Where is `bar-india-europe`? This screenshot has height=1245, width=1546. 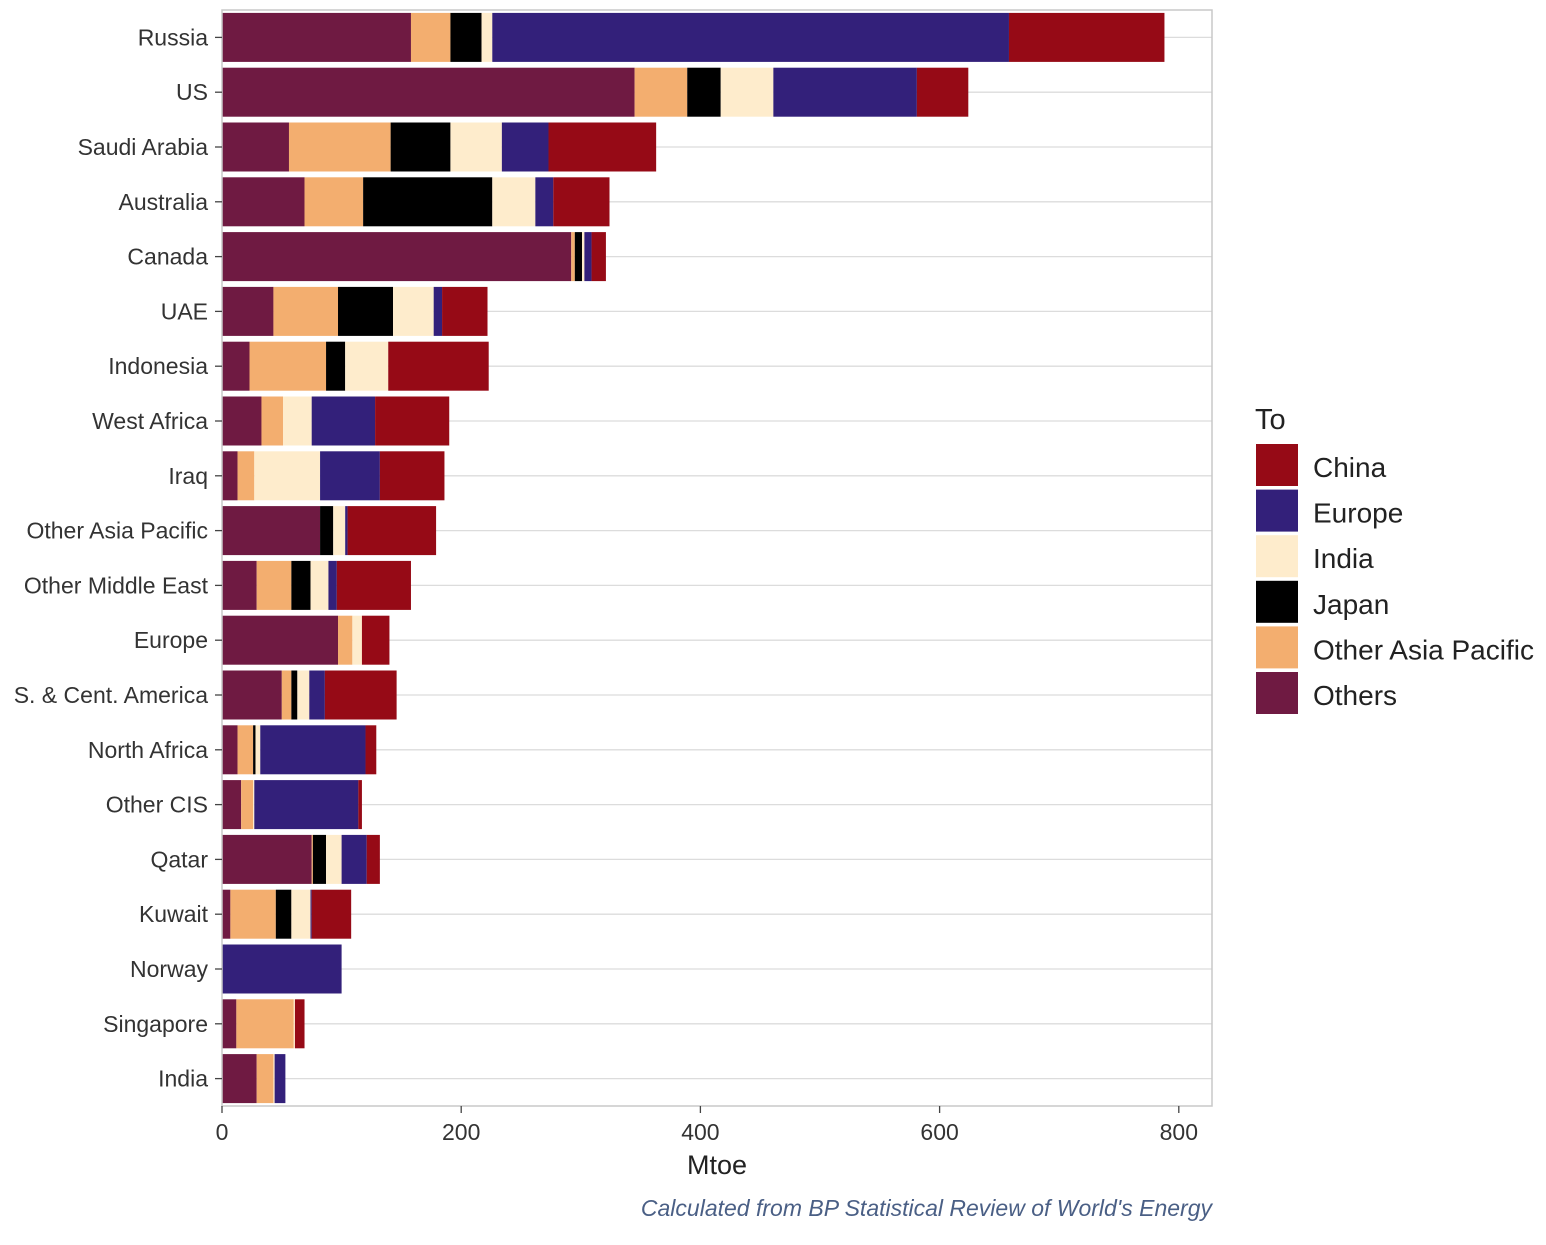
bar-india-europe is located at coordinates (280, 1079).